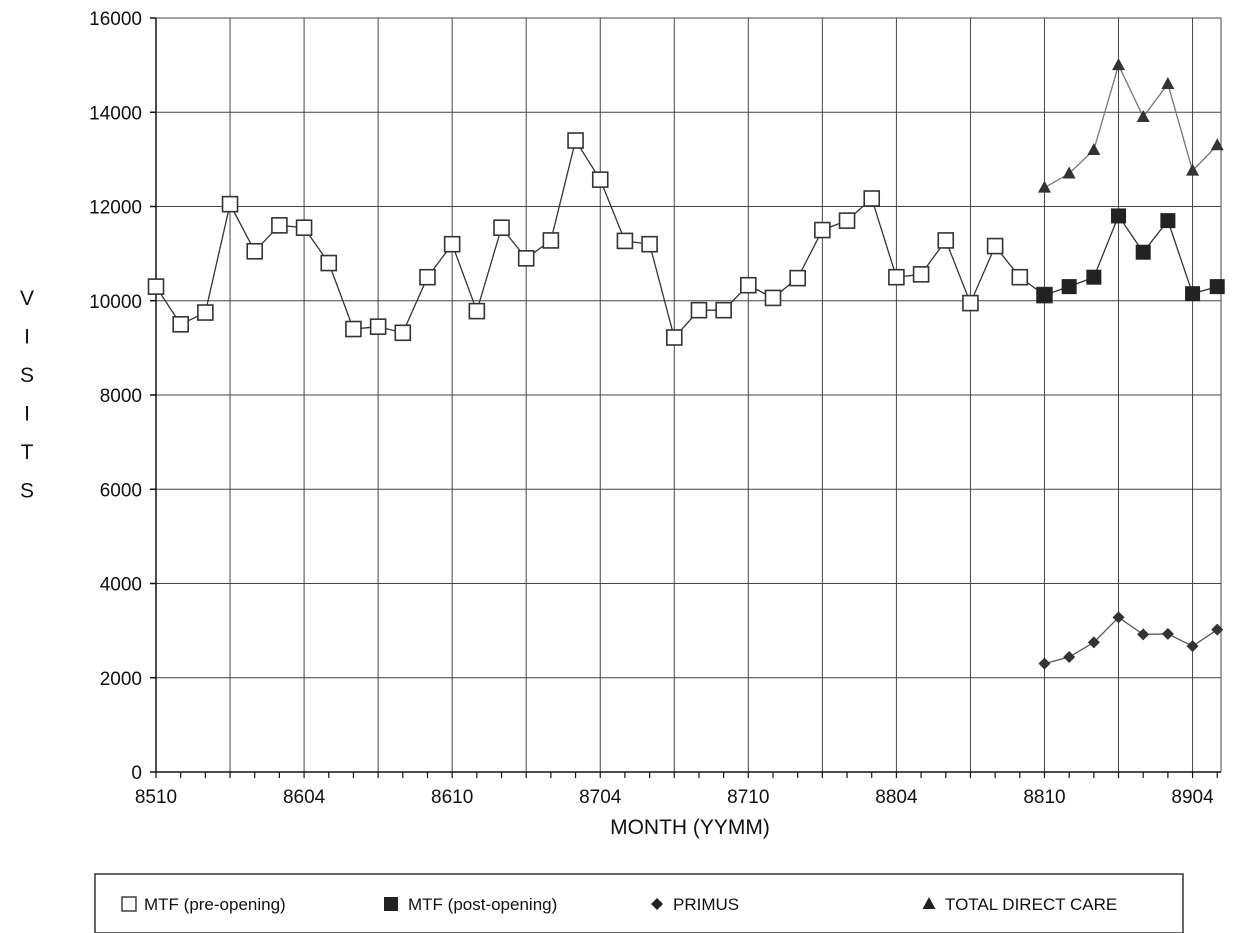 The height and width of the screenshot is (933, 1234). I want to click on legend-item: MTF (post-opening), so click(470, 904).